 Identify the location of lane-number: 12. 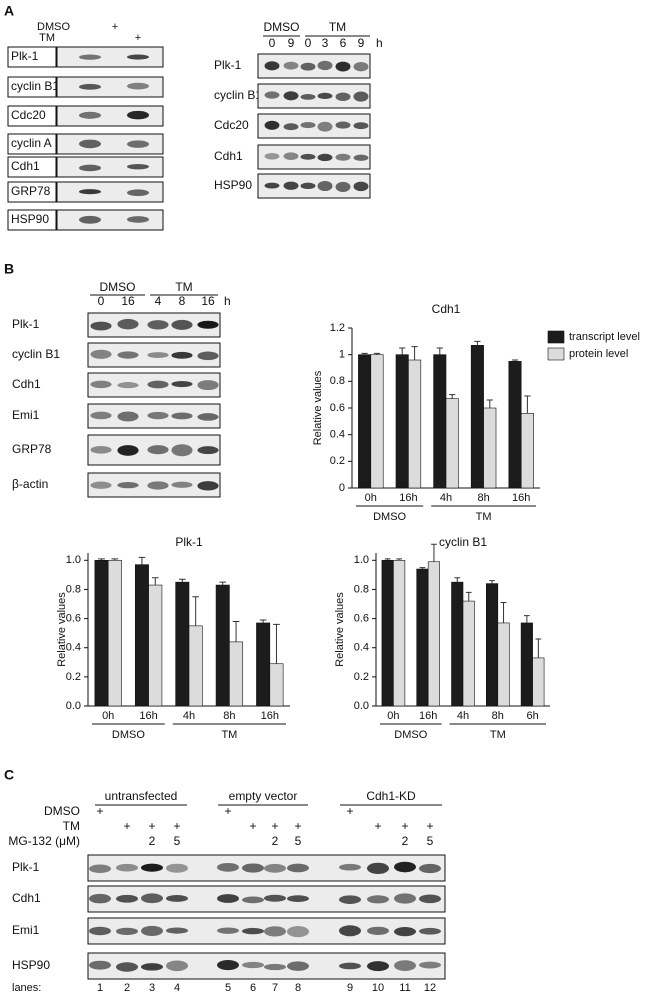
(430, 988).